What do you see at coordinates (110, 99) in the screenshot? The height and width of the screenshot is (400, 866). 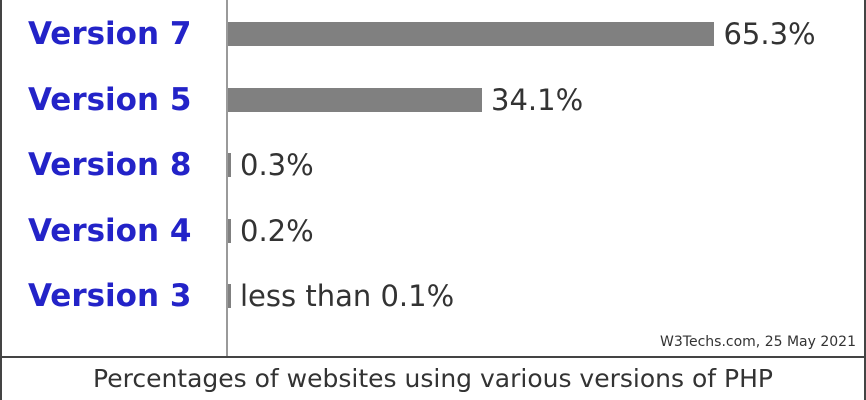 I see `category-label: Version 5` at bounding box center [110, 99].